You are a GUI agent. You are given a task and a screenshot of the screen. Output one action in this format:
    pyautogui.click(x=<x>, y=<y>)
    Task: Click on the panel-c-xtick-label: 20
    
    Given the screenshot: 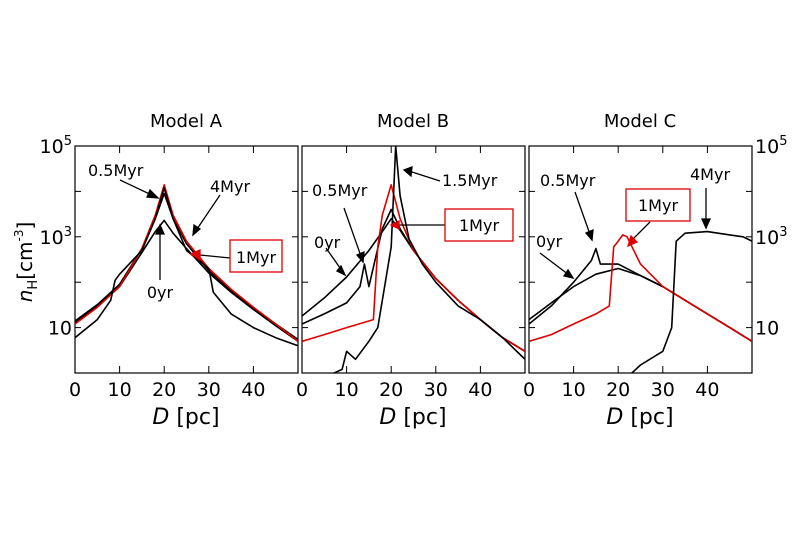 What is the action you would take?
    pyautogui.click(x=618, y=390)
    